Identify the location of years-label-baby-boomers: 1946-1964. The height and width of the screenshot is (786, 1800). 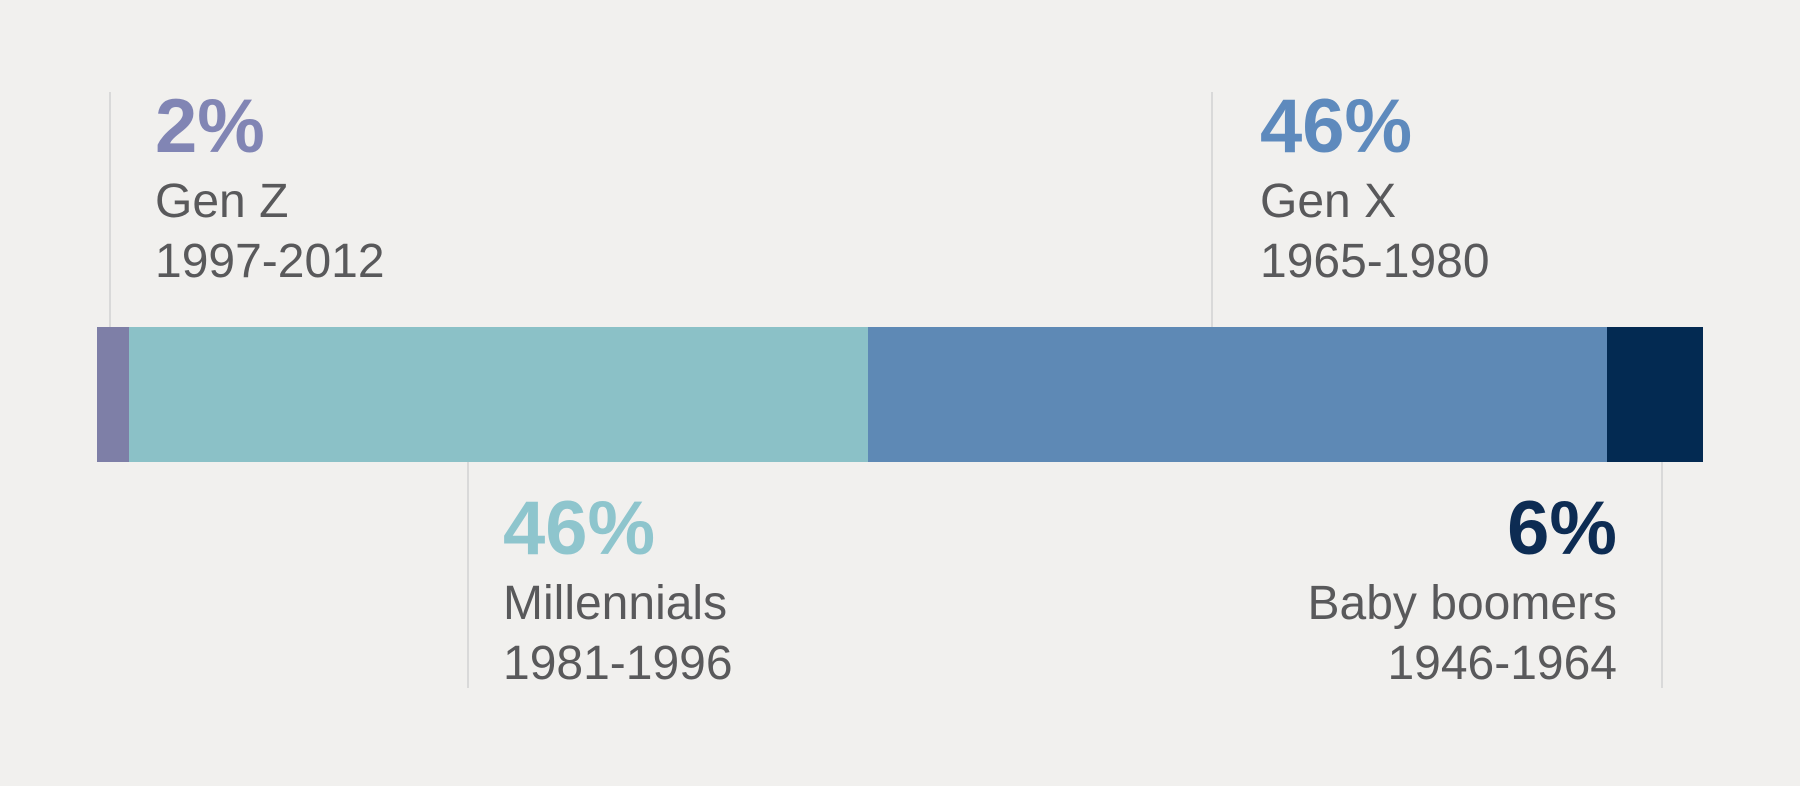
(1502, 663).